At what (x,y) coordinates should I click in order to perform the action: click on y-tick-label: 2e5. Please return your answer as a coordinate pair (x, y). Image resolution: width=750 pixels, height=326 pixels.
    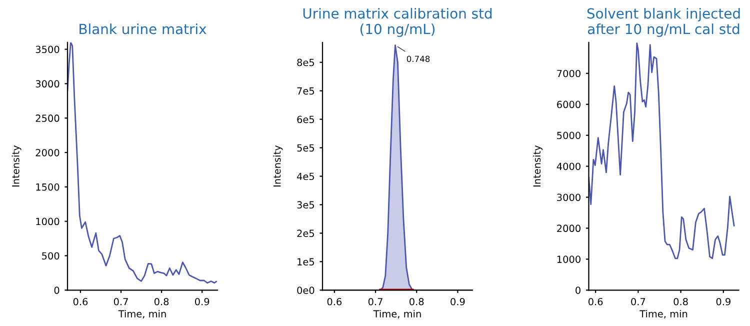
    Looking at the image, I should click on (305, 234).